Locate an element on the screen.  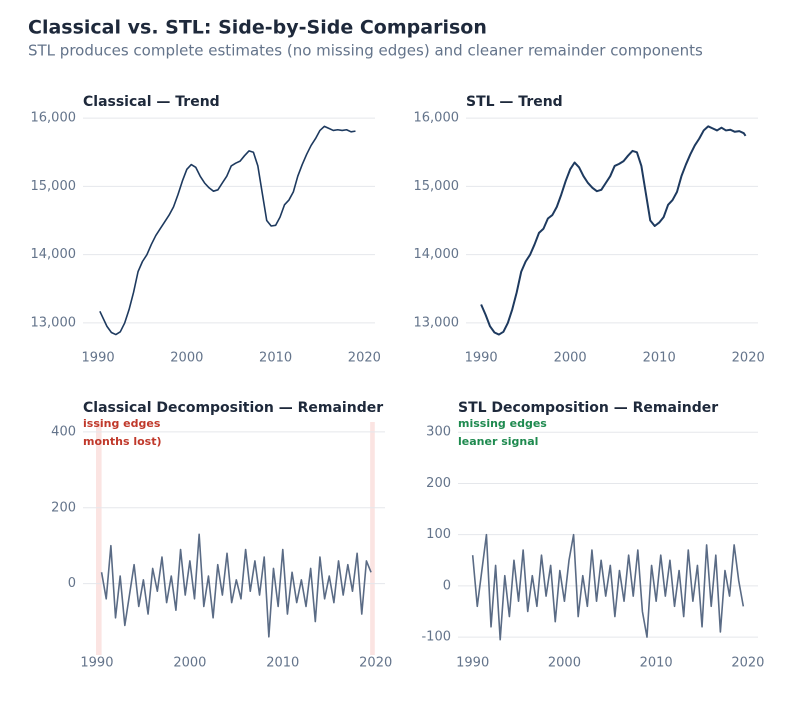
panel-title: STL Decomposition — Remainder is located at coordinates (588, 408).